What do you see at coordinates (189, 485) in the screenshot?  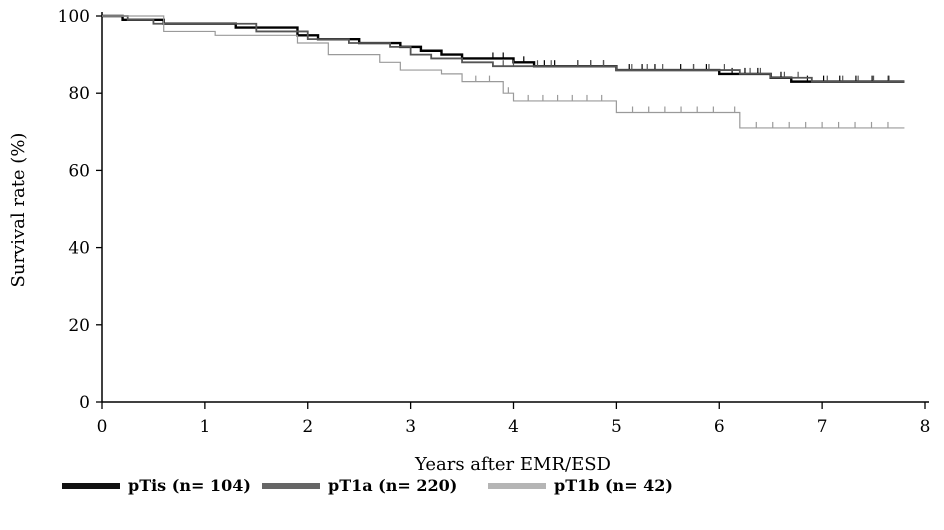 I see `legend-label-1: pTis (n= 104)` at bounding box center [189, 485].